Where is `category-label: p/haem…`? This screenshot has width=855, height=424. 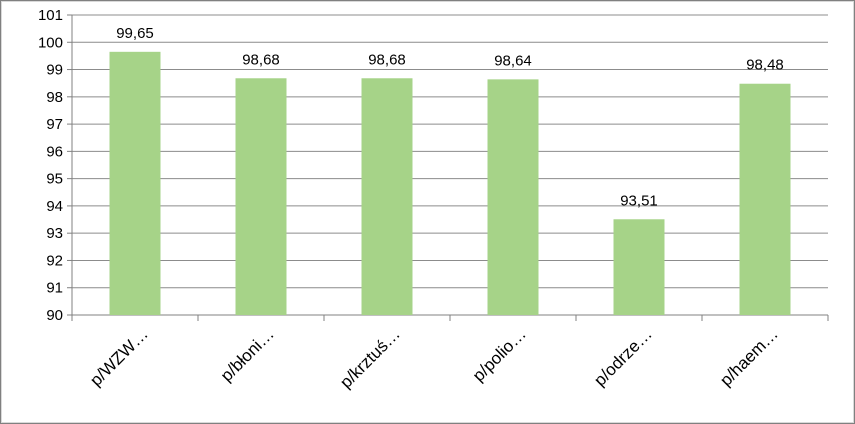 category-label: p/haem… is located at coordinates (749, 357).